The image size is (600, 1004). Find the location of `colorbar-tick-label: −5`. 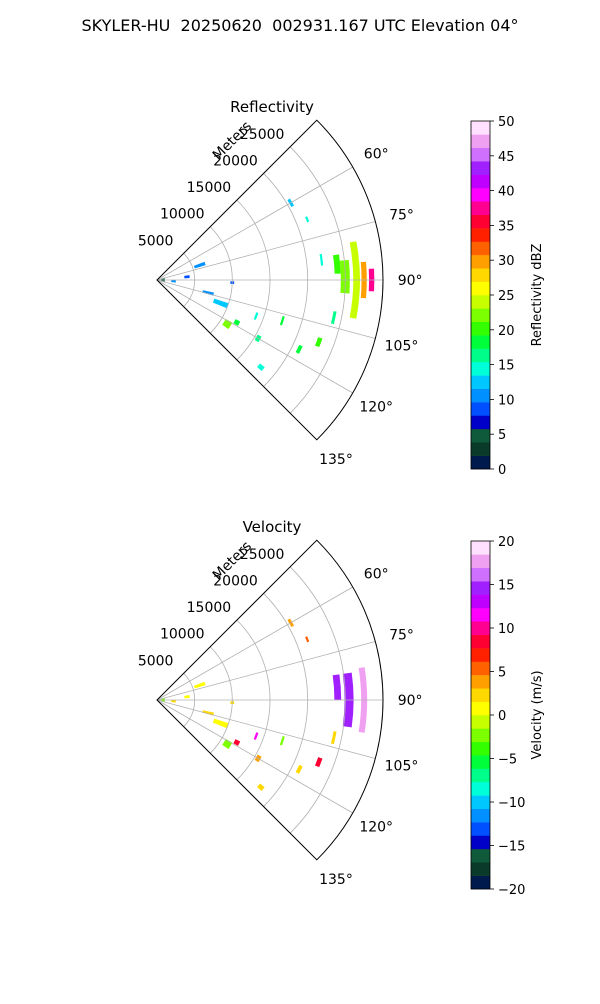

colorbar-tick-label: −5 is located at coordinates (507, 760).